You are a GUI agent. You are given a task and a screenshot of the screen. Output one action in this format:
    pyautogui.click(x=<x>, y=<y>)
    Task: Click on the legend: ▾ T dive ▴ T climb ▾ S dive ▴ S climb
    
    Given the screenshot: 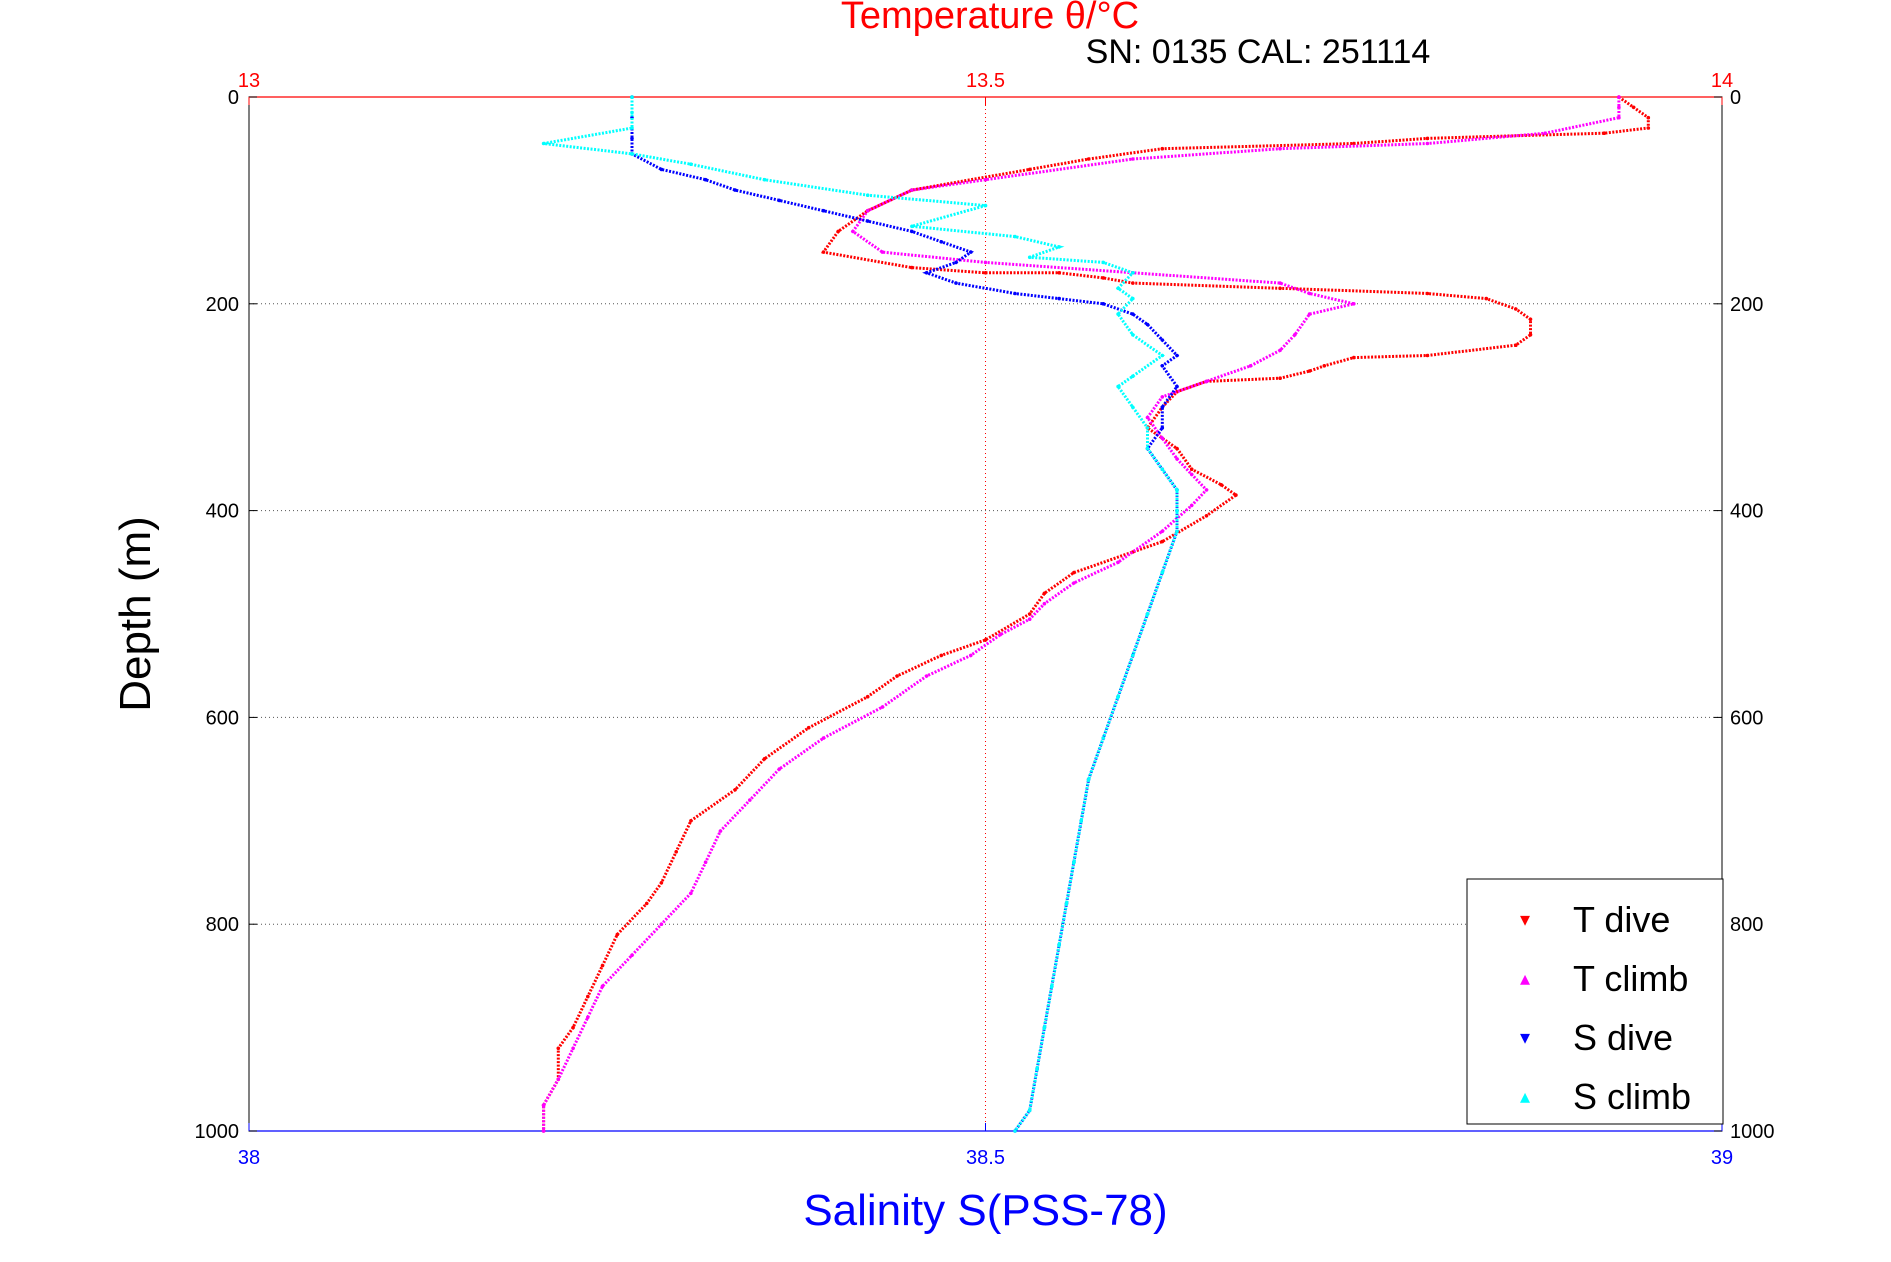 What is the action you would take?
    pyautogui.click(x=1595, y=1001)
    